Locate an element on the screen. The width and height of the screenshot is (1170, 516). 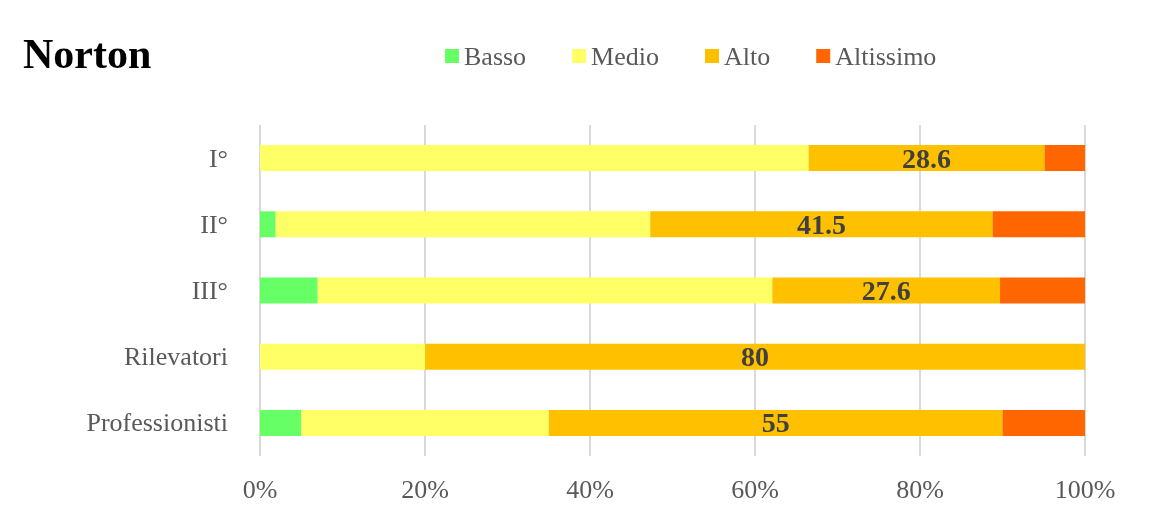
data-label: 55 is located at coordinates (775, 423).